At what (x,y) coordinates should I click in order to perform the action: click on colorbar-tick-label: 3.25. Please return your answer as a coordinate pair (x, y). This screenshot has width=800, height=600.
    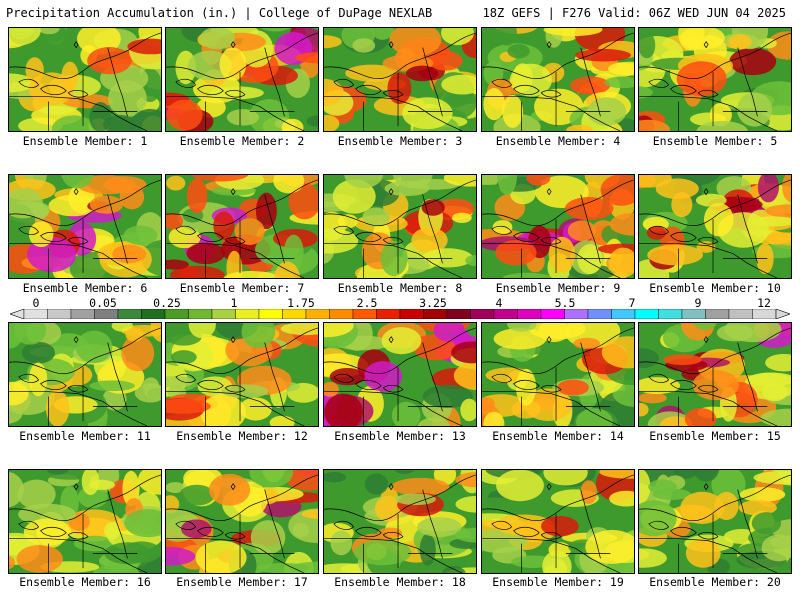
    Looking at the image, I should click on (433, 303).